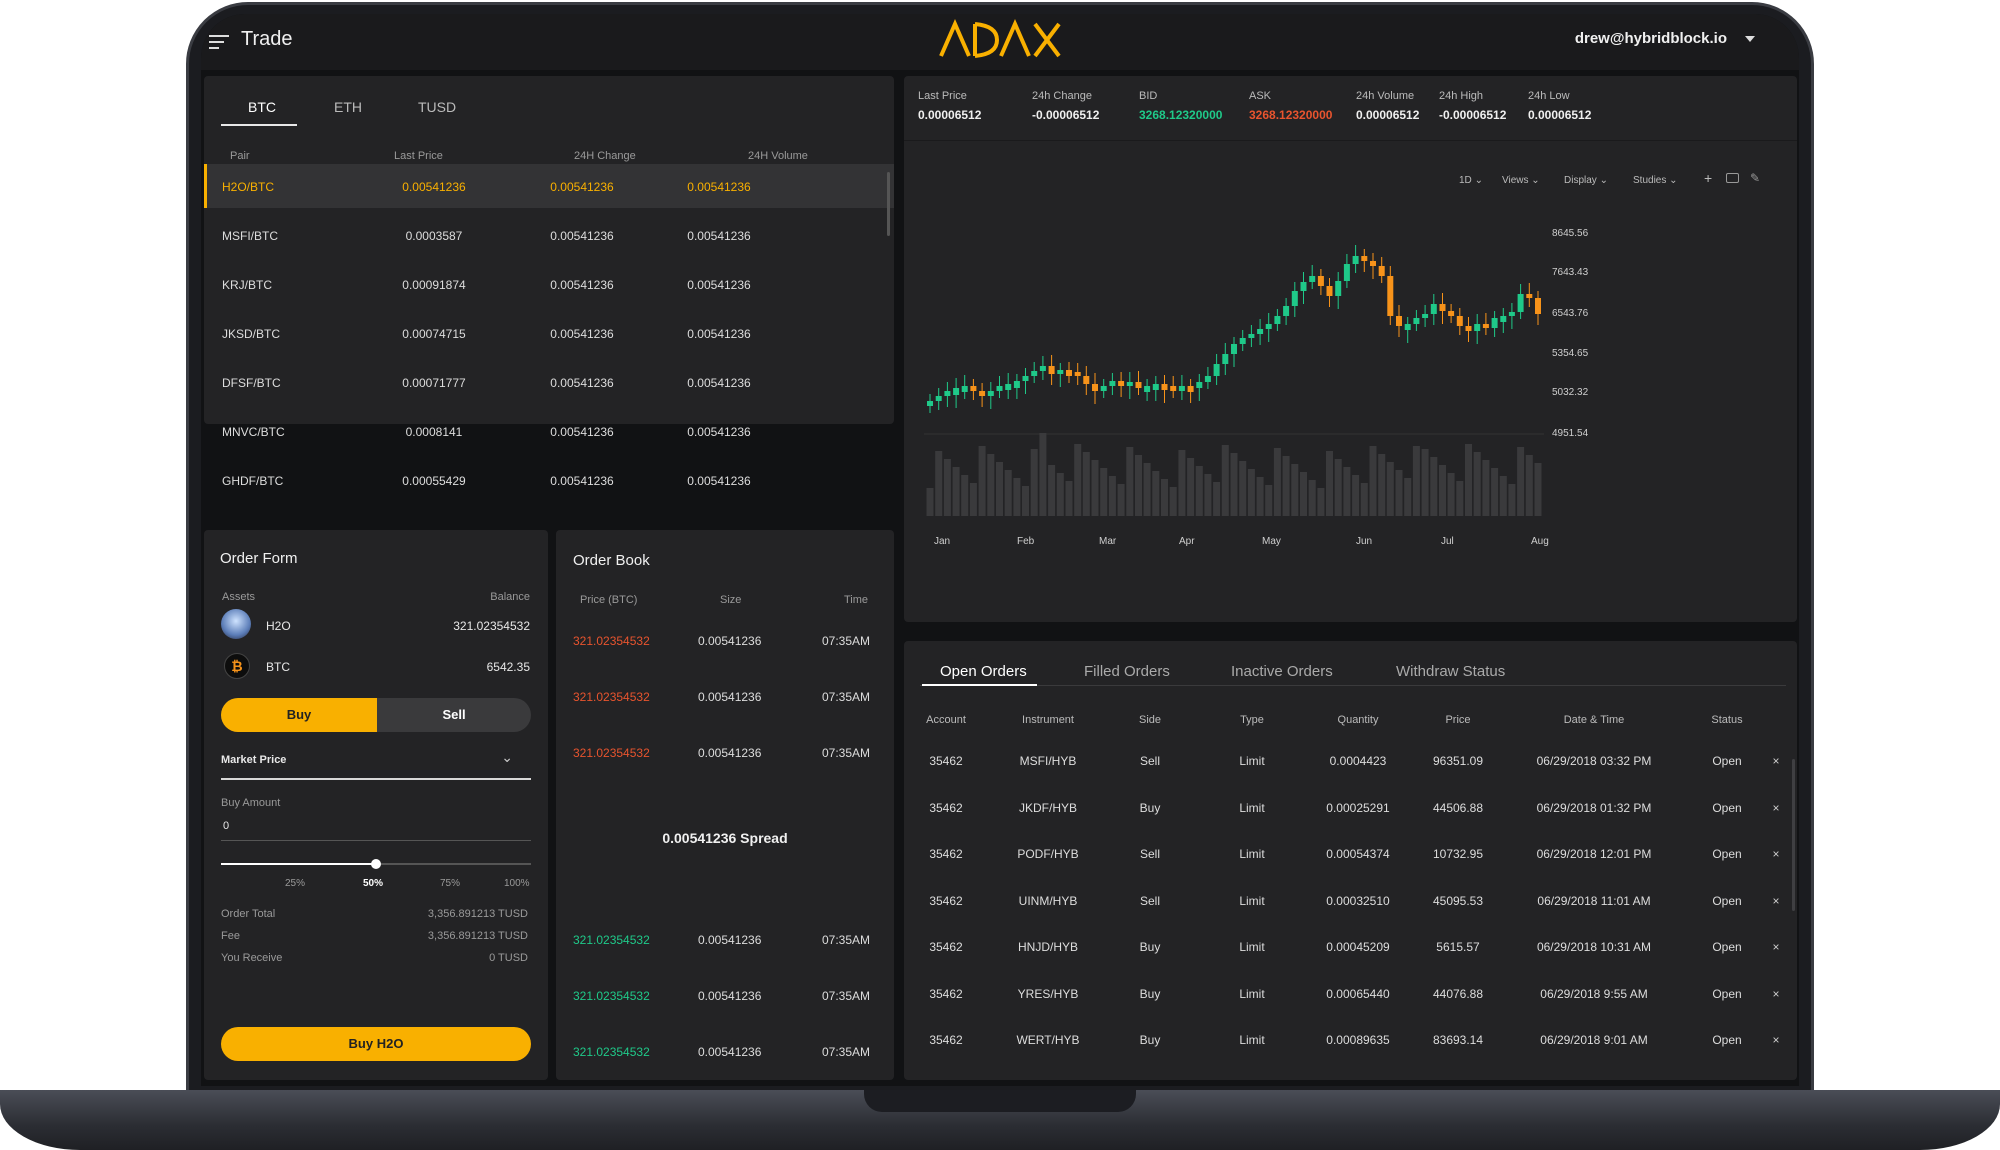  Describe the element at coordinates (437, 107) in the screenshot. I see `tab-tusd: TUSD` at that location.